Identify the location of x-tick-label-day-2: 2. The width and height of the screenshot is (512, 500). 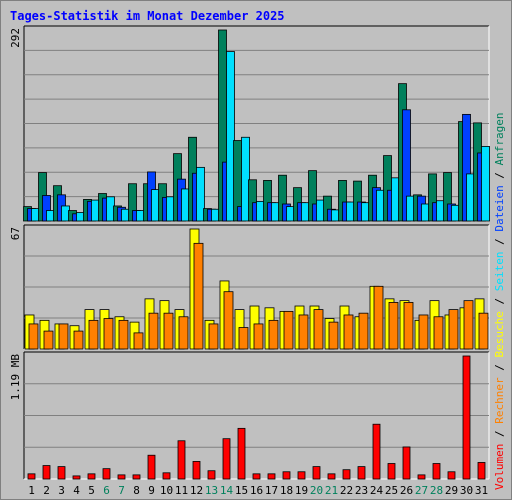
(46, 490).